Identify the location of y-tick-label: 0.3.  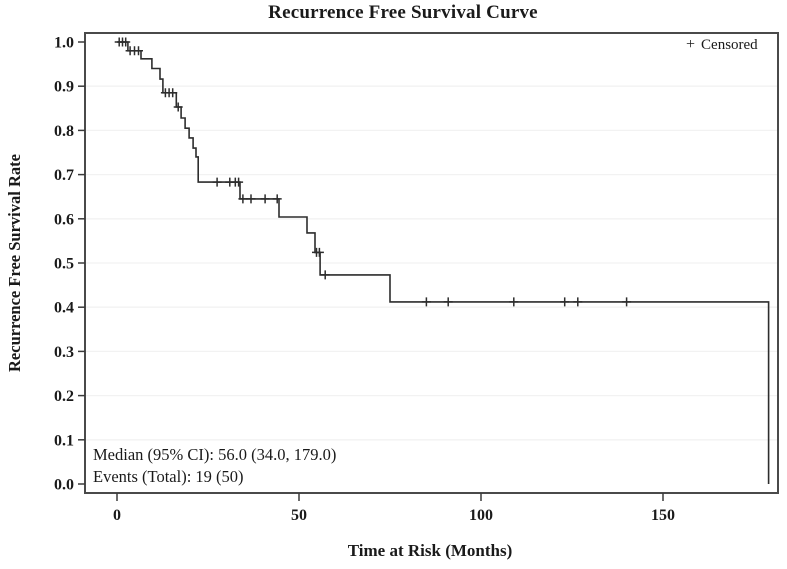
(64, 352).